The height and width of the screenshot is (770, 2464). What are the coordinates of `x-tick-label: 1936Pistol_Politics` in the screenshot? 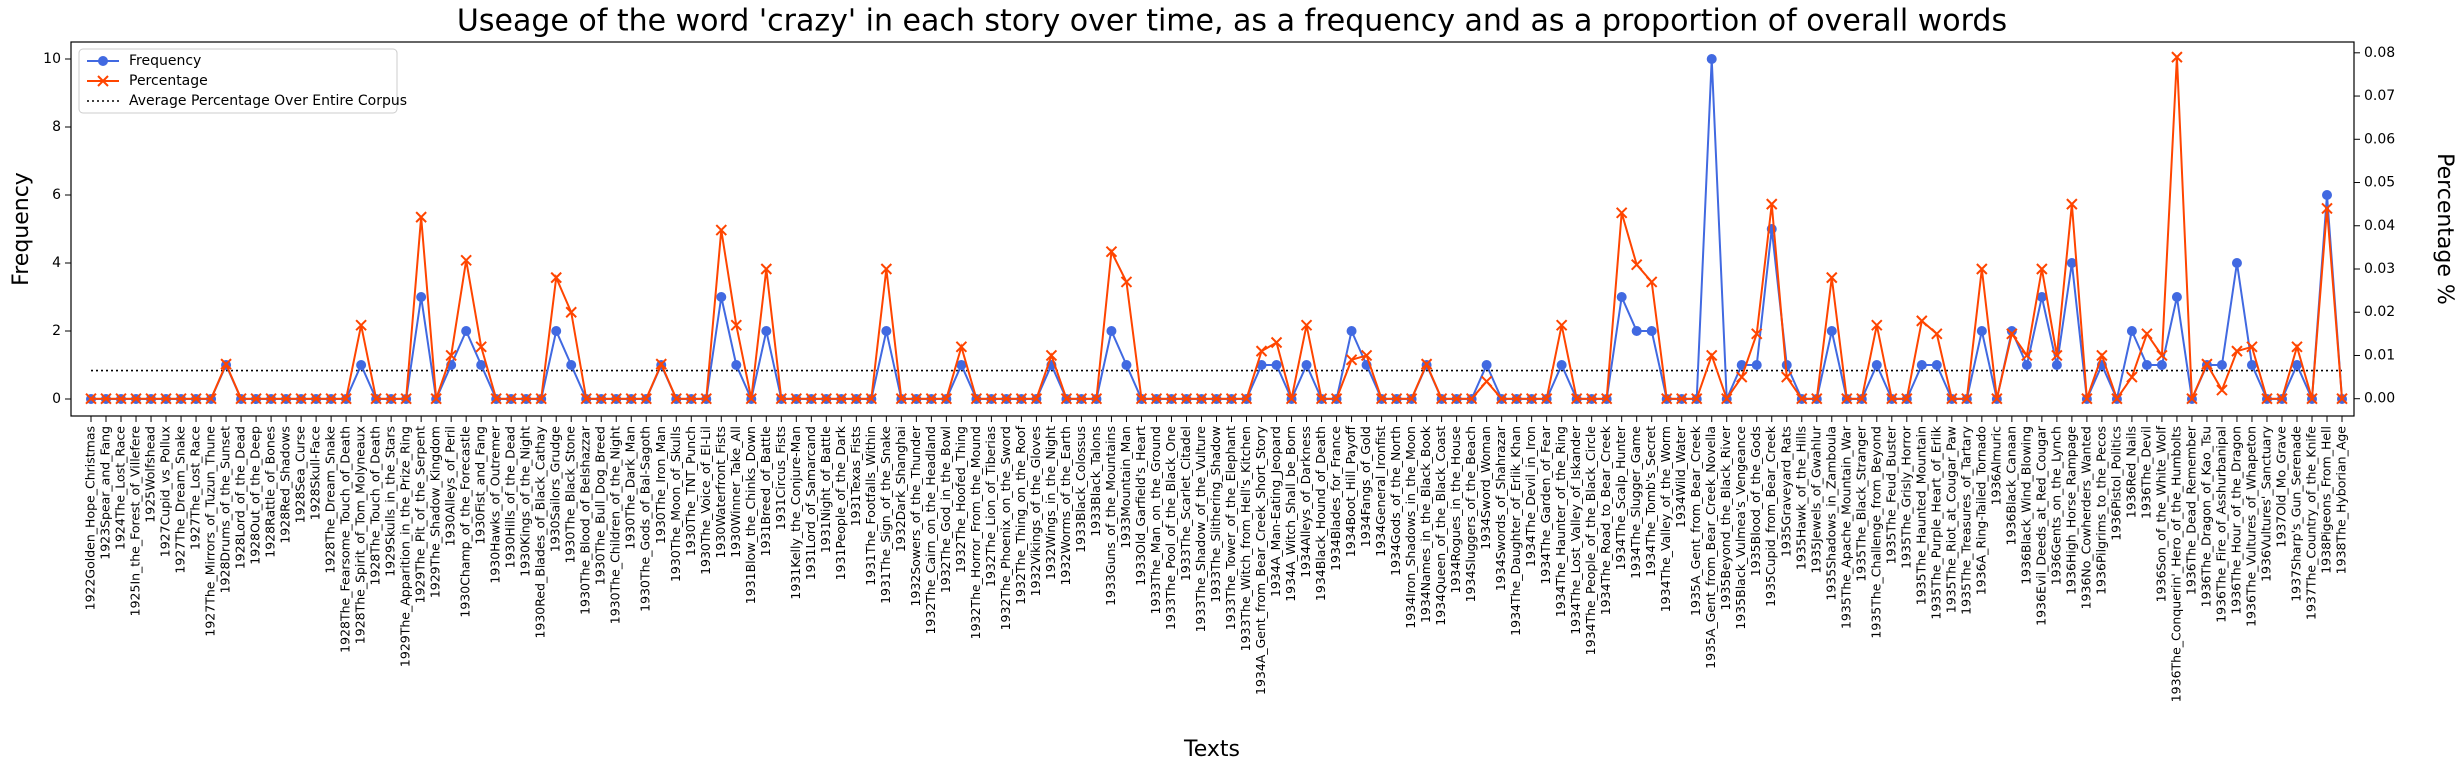 It's located at (2115, 483).